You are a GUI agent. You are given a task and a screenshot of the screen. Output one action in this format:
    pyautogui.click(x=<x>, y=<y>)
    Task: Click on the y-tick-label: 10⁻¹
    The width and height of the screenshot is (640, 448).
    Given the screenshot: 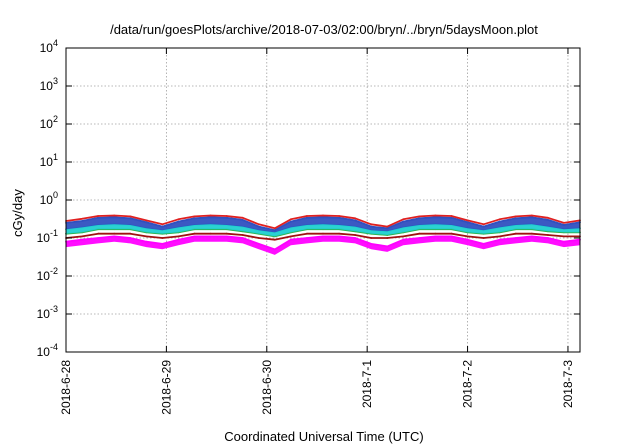 What is the action you would take?
    pyautogui.click(x=47, y=236)
    